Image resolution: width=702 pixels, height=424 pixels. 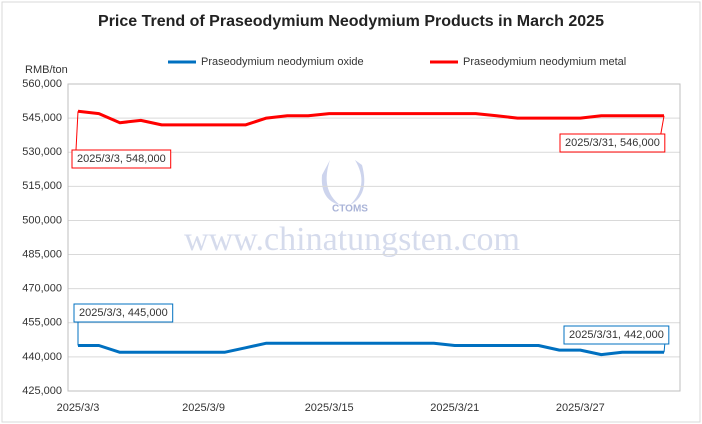 What do you see at coordinates (42, 323) in the screenshot?
I see `y-tick-label: 455,000` at bounding box center [42, 323].